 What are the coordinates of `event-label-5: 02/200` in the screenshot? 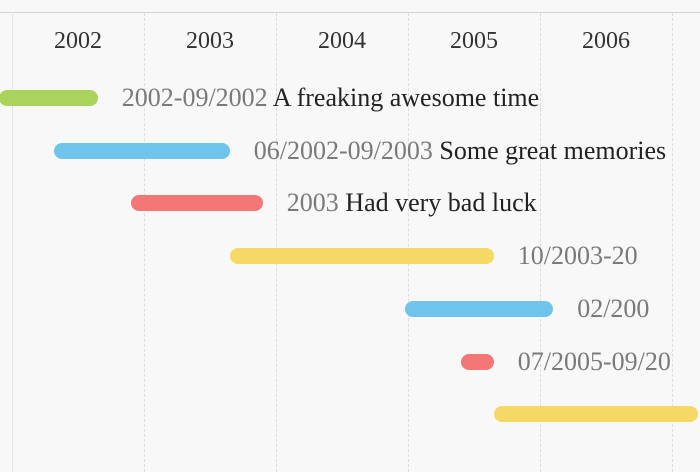 It's located at (613, 309).